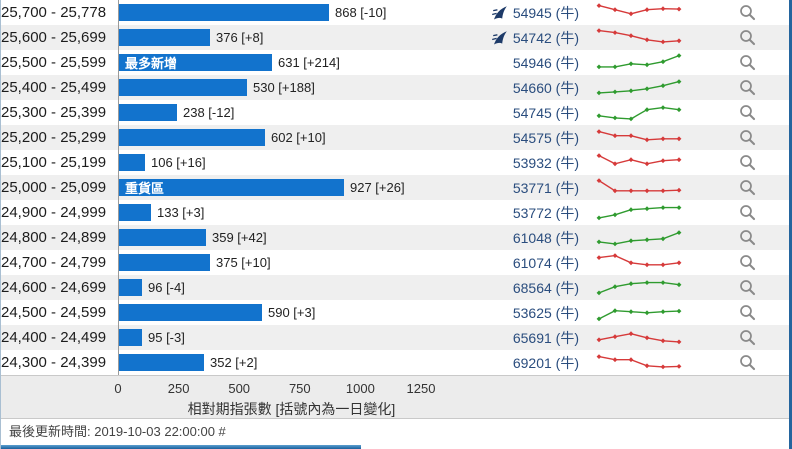 The height and width of the screenshot is (449, 792). I want to click on contract-link: 54945 (牛), so click(545, 12).